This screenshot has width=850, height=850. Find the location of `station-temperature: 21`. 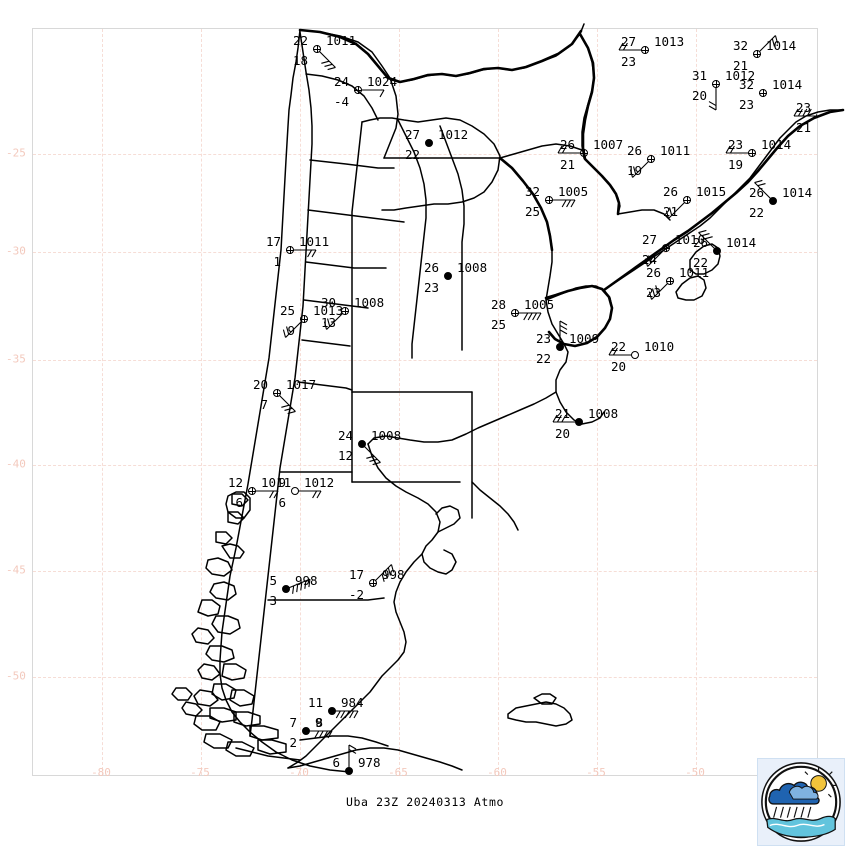

station-temperature: 21 is located at coordinates (562, 413).